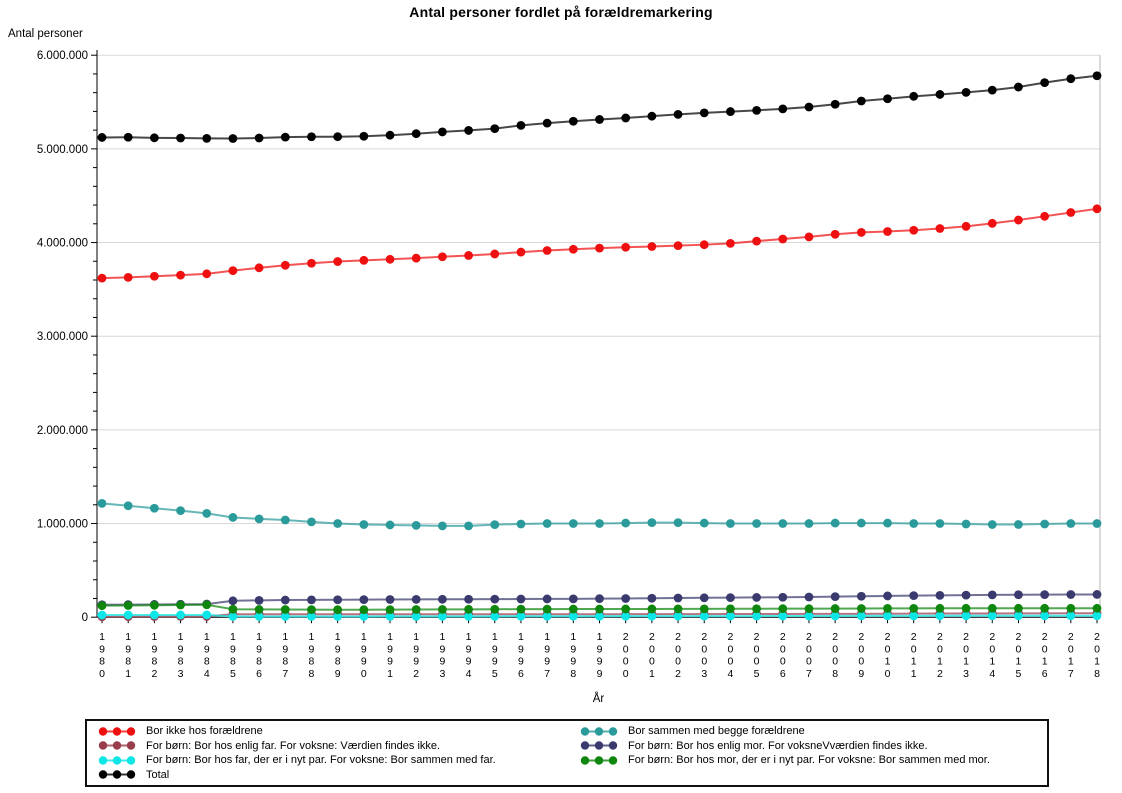  Describe the element at coordinates (338, 775) in the screenshot. I see `legend-item: Total` at that location.